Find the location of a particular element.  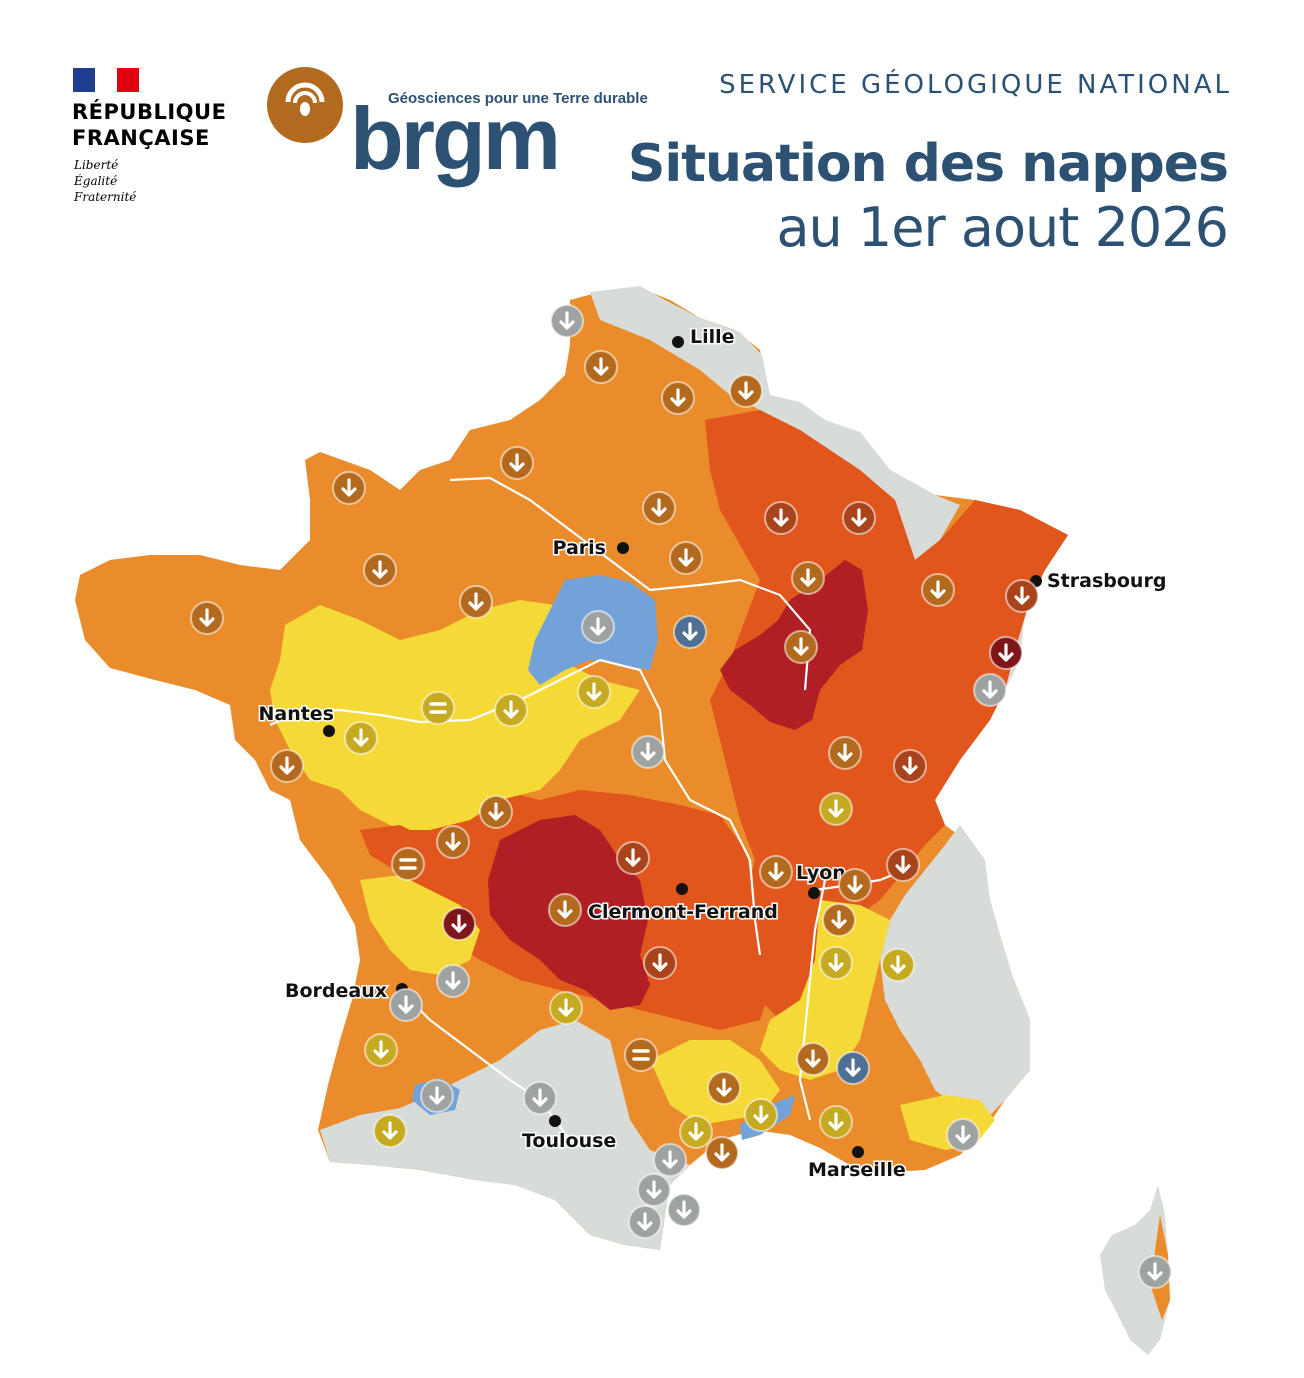

city-dot-marseille is located at coordinates (858, 1152).